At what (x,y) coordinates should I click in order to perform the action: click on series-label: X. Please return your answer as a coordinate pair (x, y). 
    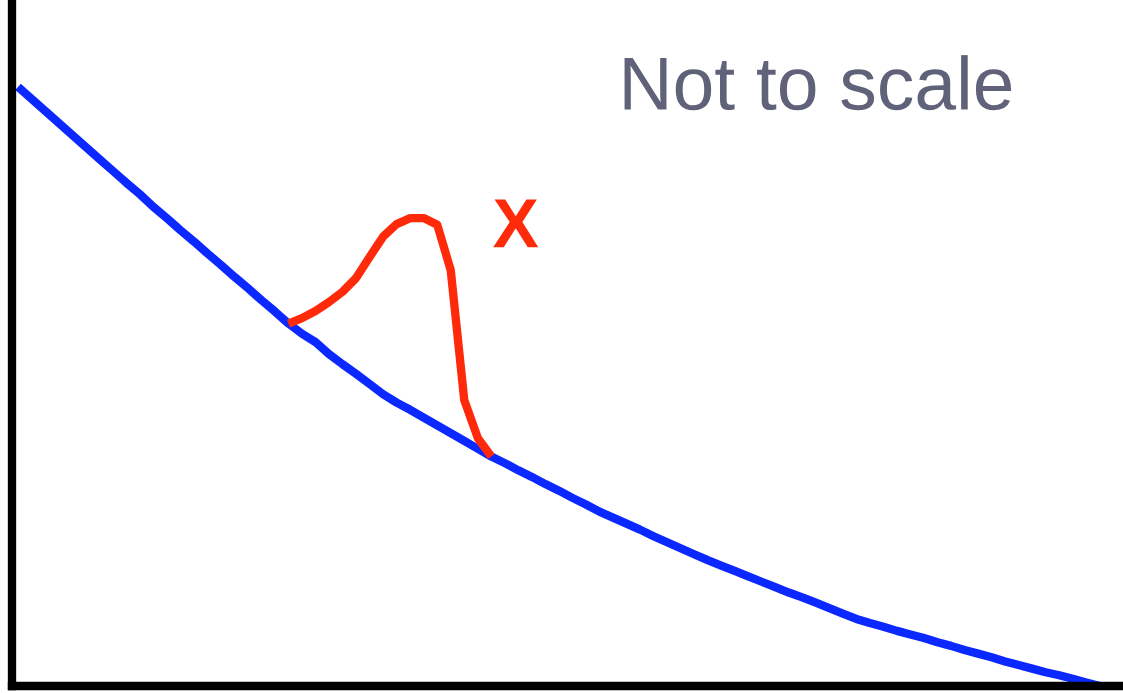
    Looking at the image, I should click on (516, 223).